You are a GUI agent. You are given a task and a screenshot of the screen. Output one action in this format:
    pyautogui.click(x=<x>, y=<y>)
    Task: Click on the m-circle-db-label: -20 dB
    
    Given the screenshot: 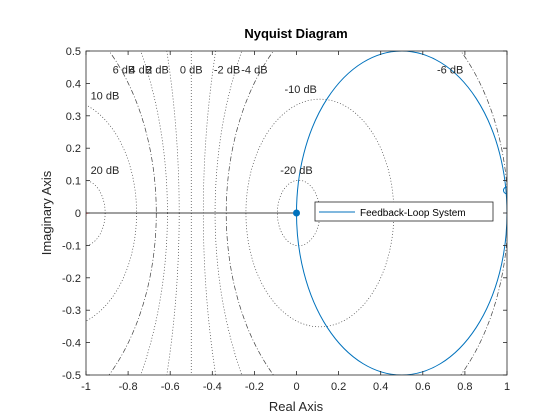 What is the action you would take?
    pyautogui.click(x=296, y=171)
    